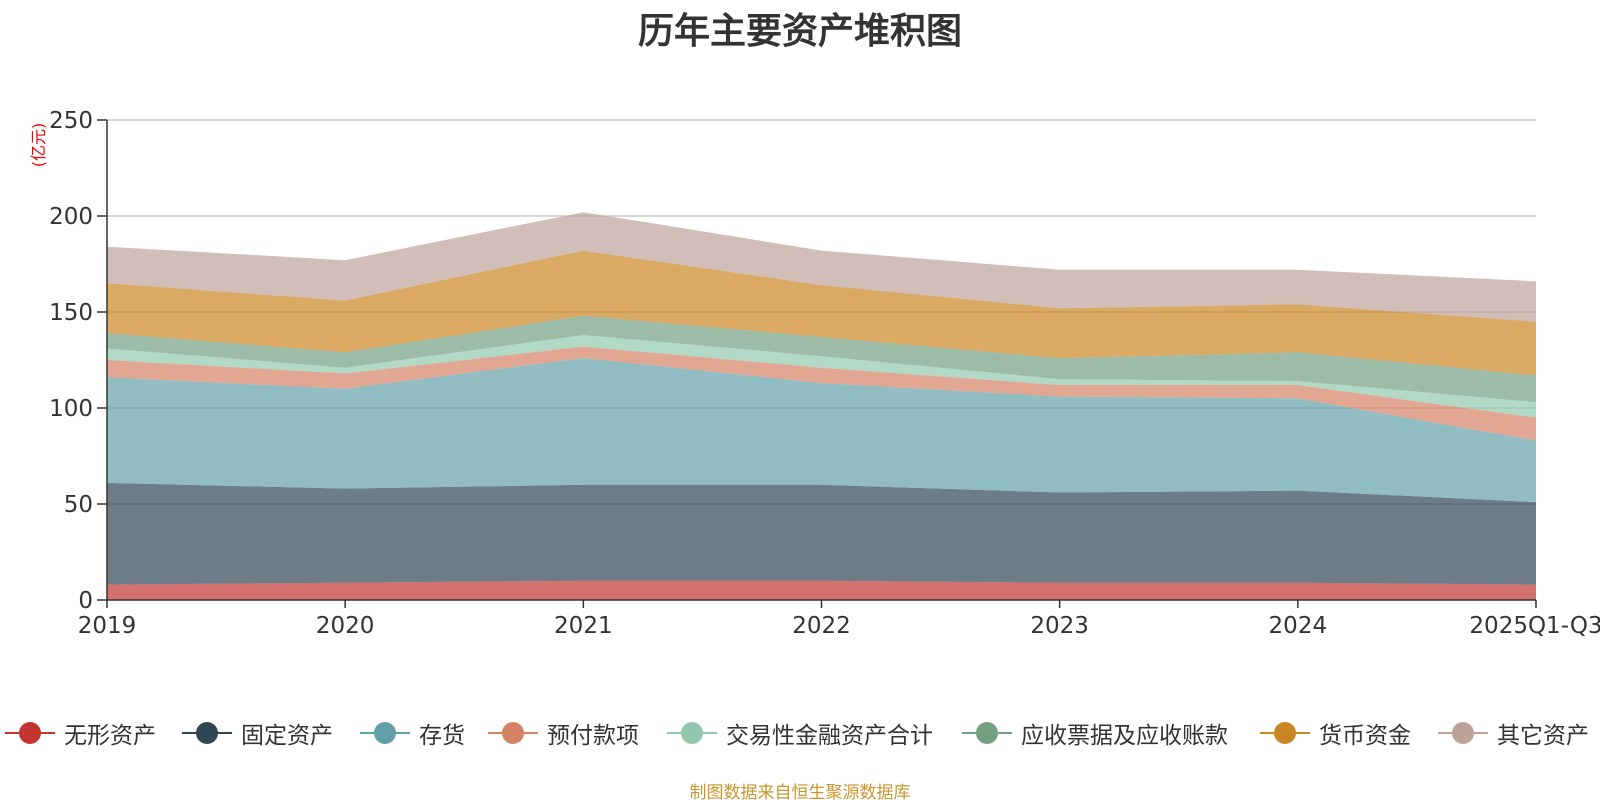  I want to click on legend-label: 交易性金融资产合计, so click(829, 736).